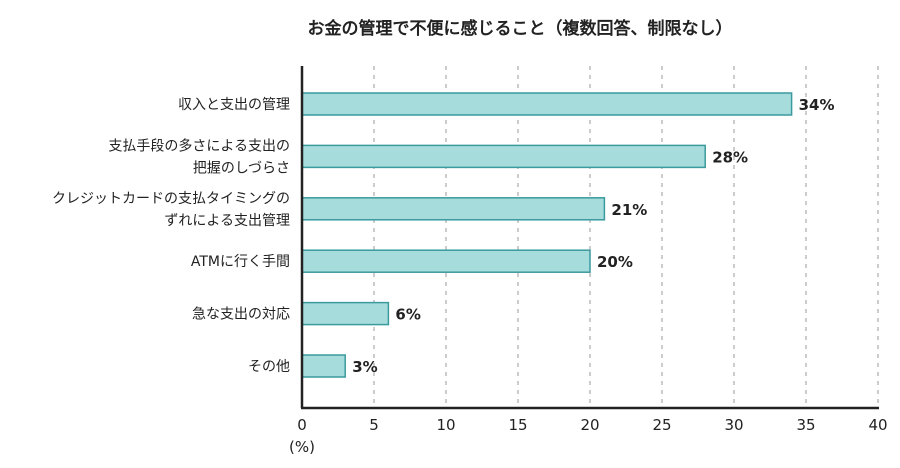 The image size is (900, 468). Describe the element at coordinates (730, 157) in the screenshot. I see `data-label: 28%` at that location.